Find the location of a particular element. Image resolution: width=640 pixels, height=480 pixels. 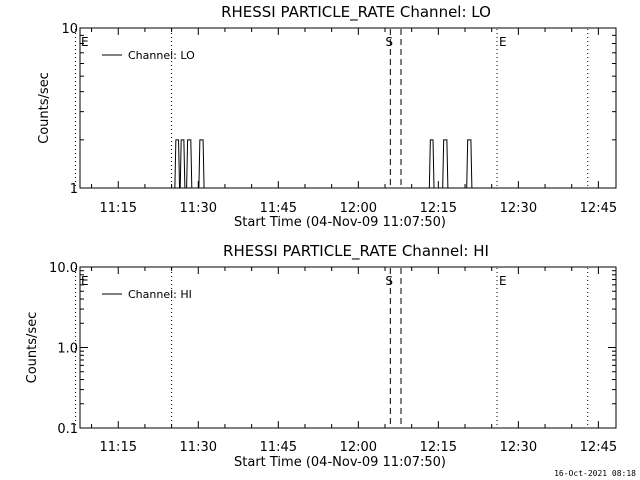

legend-label: Channel: LO is located at coordinates (161, 55).